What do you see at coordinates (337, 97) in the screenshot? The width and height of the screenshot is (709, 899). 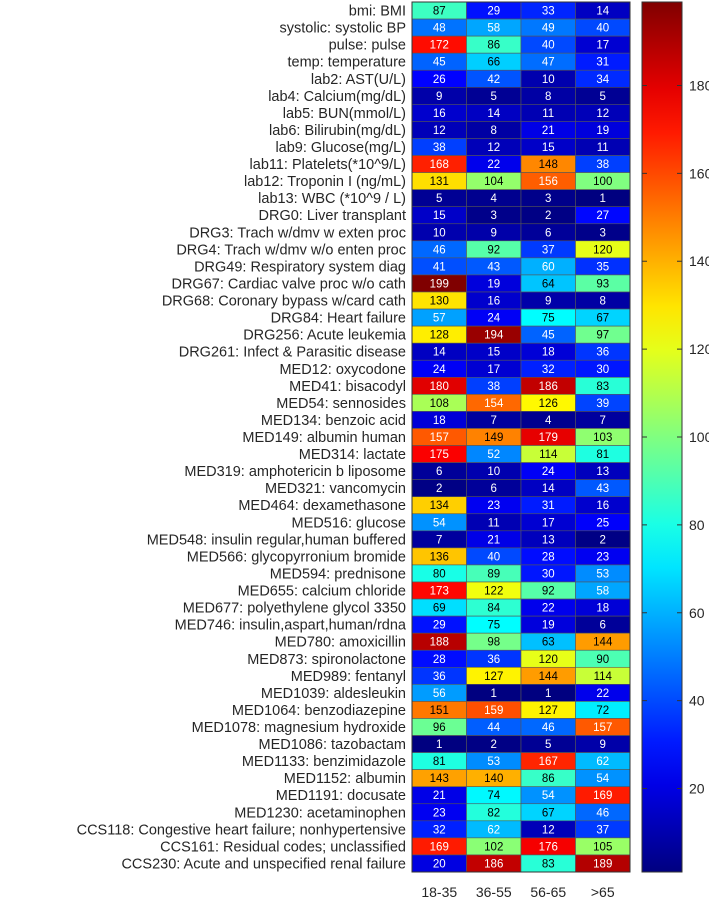 I see `row-label: lab4: Calcium(mg/dL)` at bounding box center [337, 97].